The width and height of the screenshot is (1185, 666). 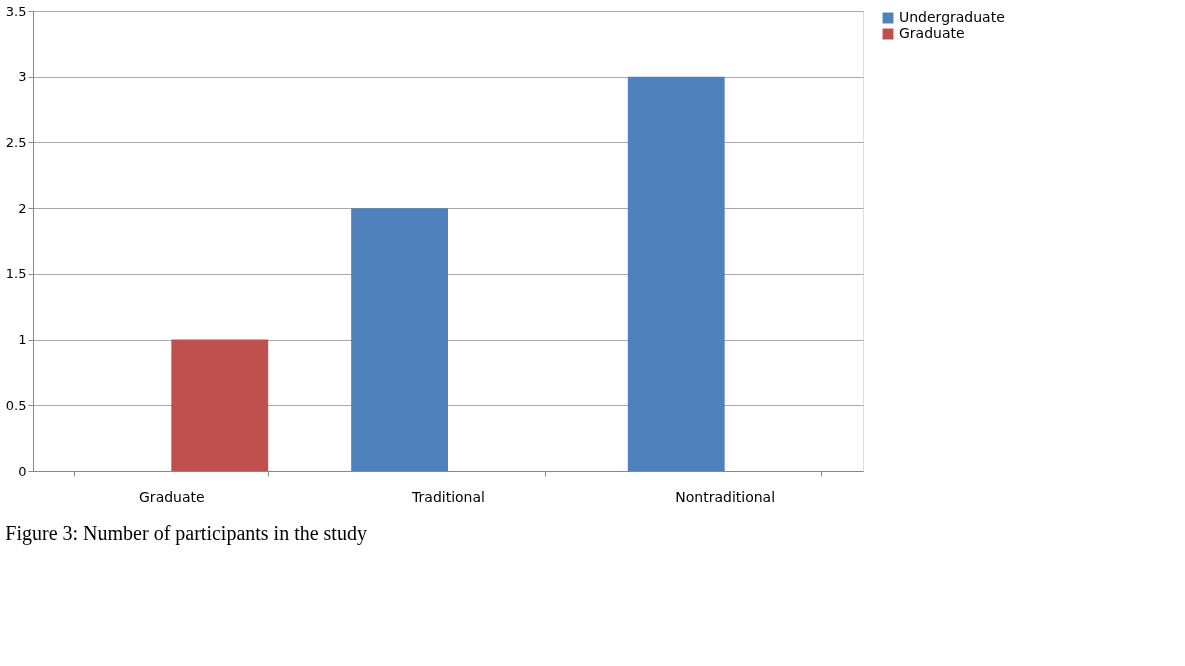 I want to click on x-tick-label: Traditional, so click(x=448, y=496).